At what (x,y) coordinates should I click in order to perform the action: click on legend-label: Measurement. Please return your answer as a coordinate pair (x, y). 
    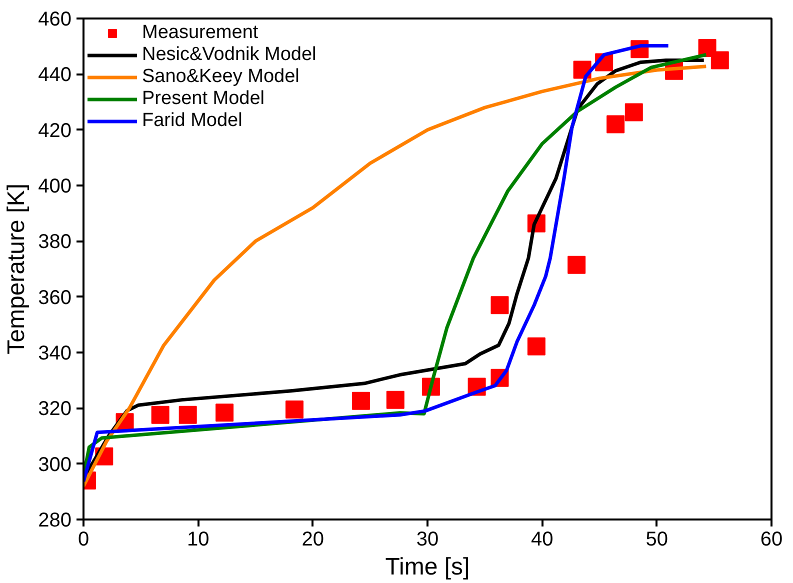
    Looking at the image, I should click on (200, 33).